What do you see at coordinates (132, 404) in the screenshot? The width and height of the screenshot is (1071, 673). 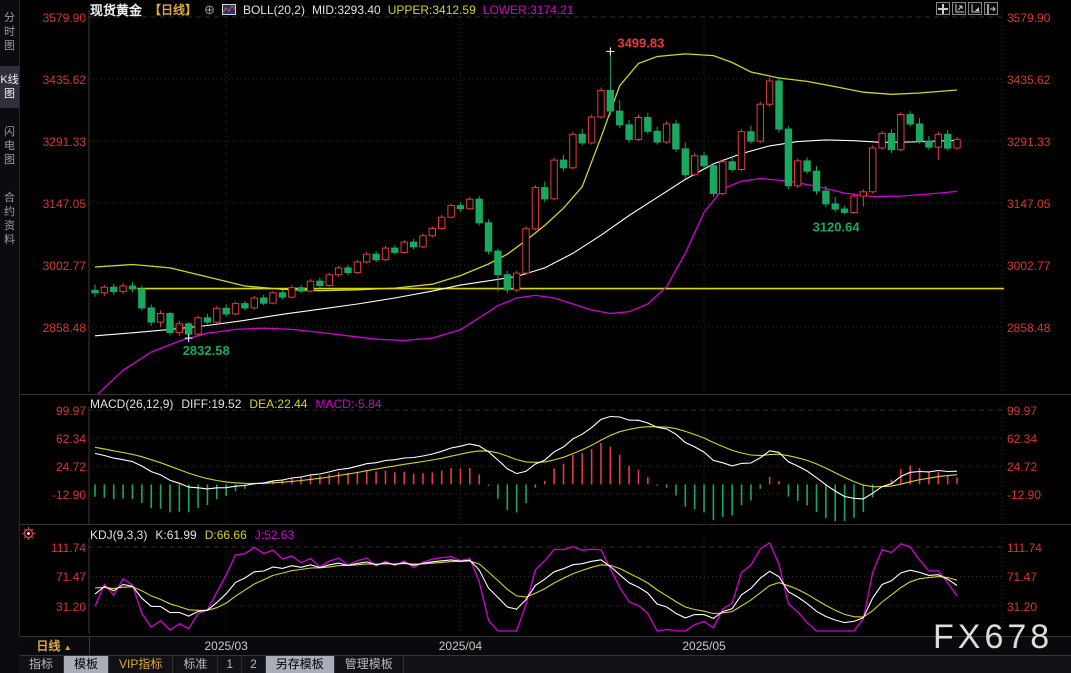 I see `macd-params-label: MACD(26,12,9)` at bounding box center [132, 404].